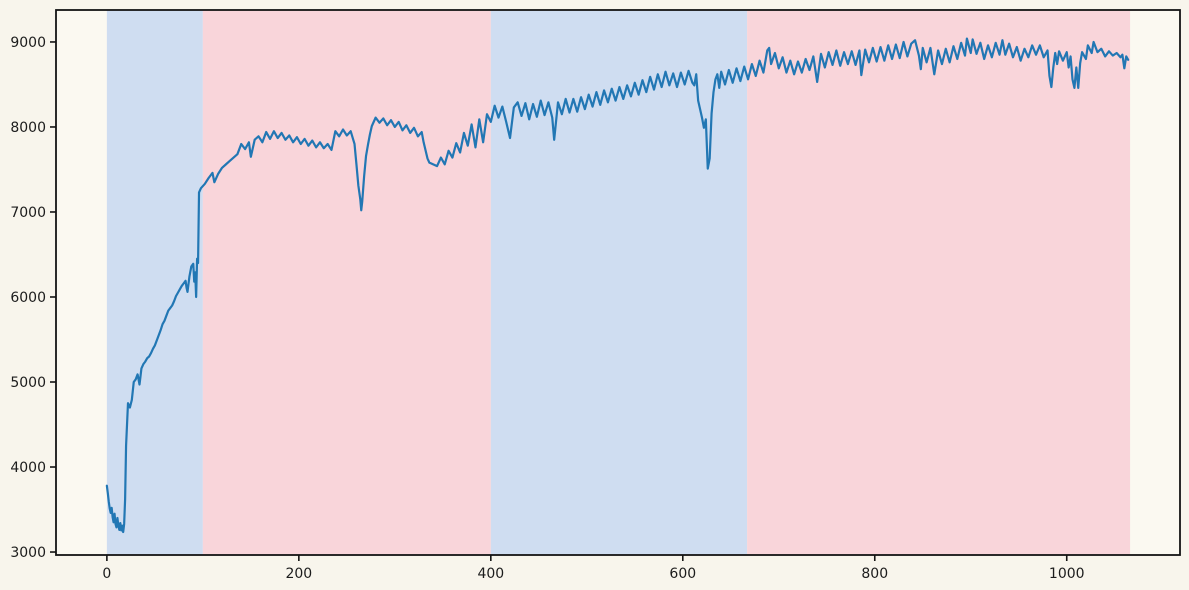 This screenshot has height=590, width=1189. Describe the element at coordinates (682, 574) in the screenshot. I see `x-tick-label: 600` at that location.